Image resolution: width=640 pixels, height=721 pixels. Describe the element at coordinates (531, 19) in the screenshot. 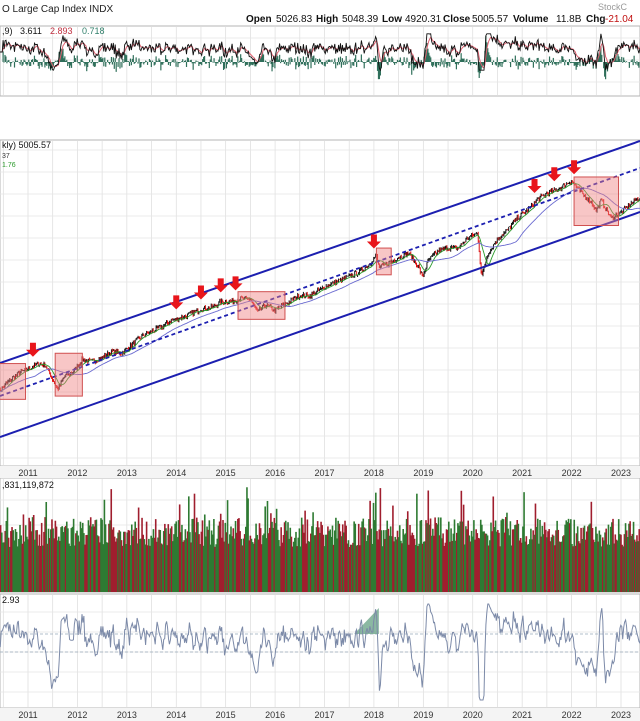

I see `volume-label: Volume` at that location.